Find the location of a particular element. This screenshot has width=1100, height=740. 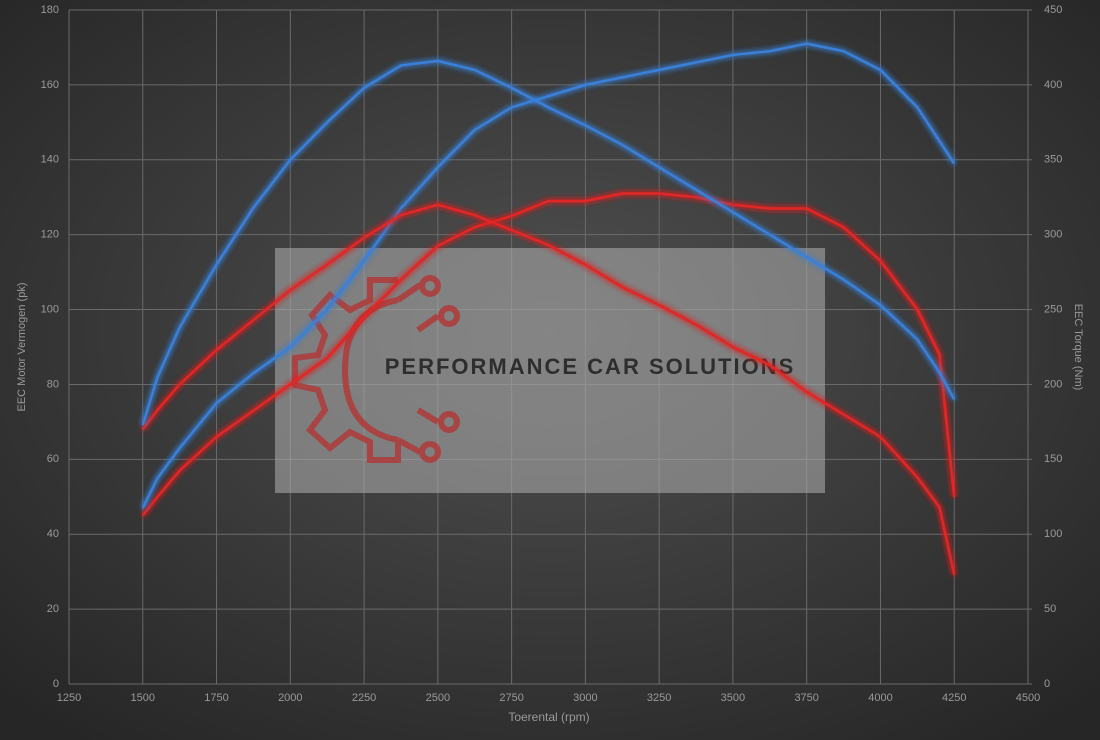

y2-tick-label: 200 is located at coordinates (1053, 384).